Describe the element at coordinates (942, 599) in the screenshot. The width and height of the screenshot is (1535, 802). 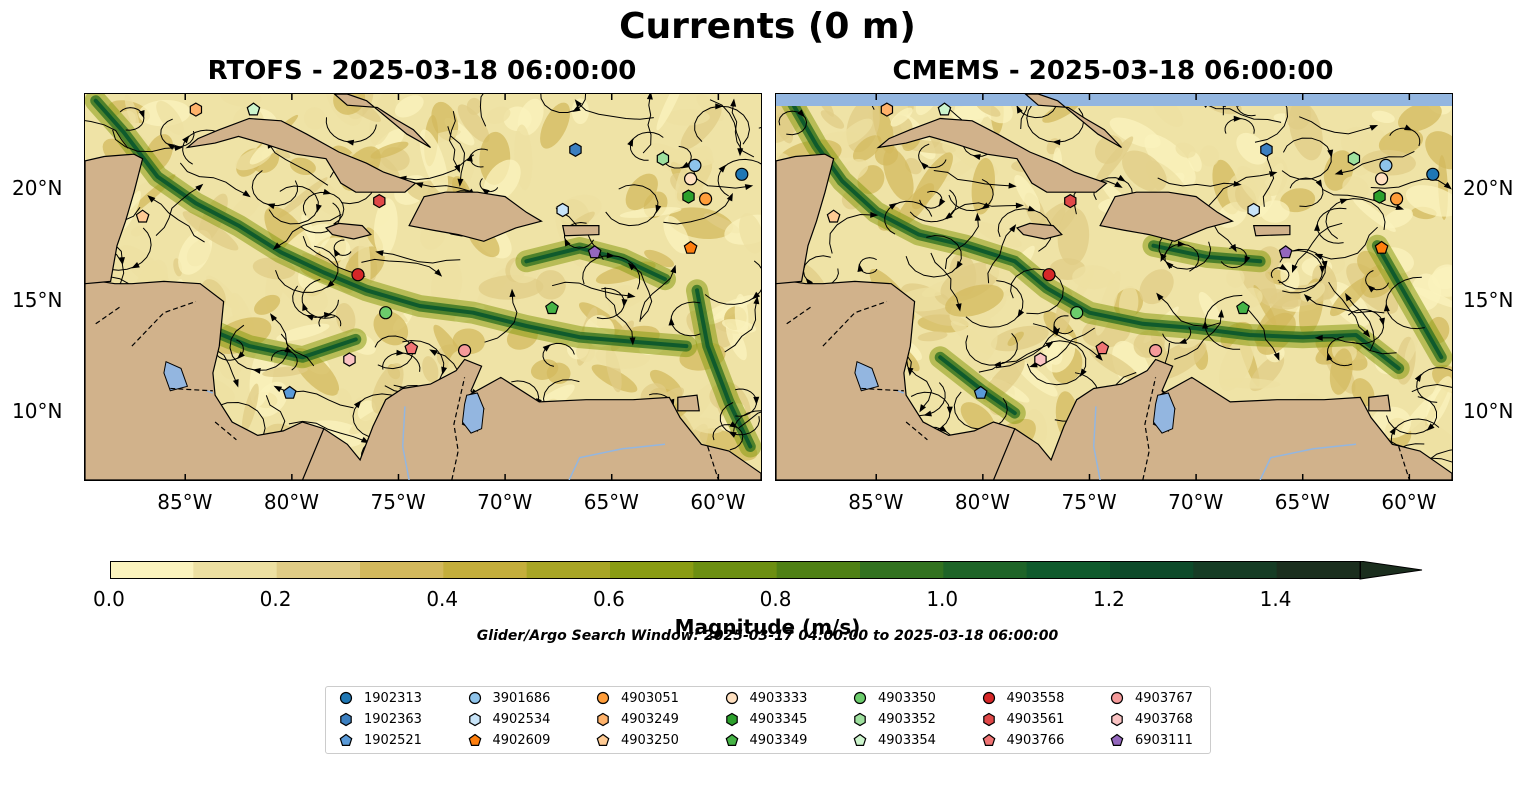
I see `colorbar-tick-label: 1.0` at that location.